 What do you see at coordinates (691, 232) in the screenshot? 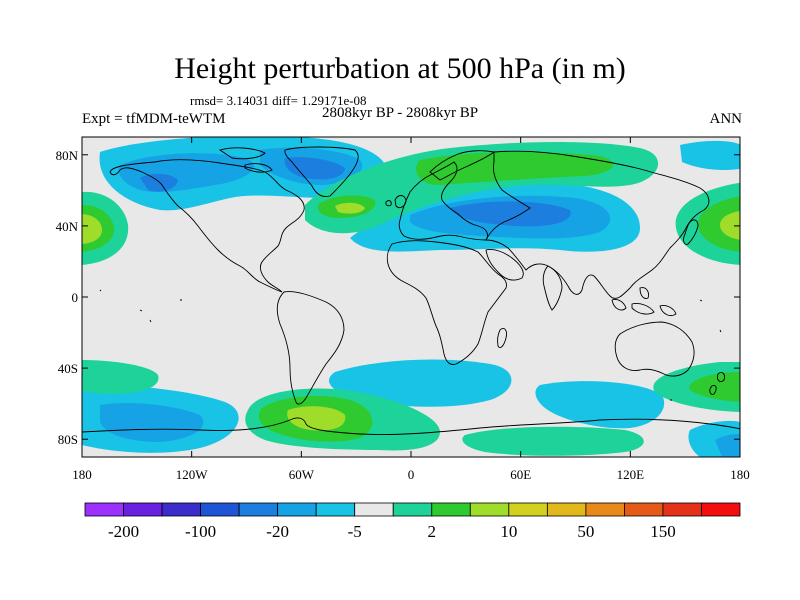
I see `coast-japan` at bounding box center [691, 232].